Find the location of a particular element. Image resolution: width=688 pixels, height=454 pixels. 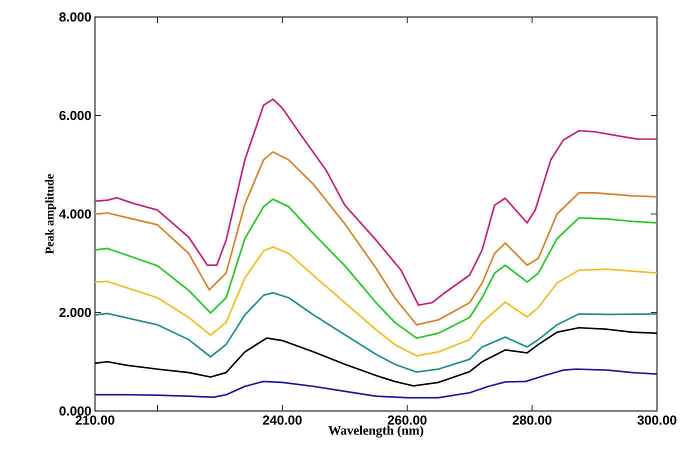

x-tick-label: 240.00 is located at coordinates (282, 420).